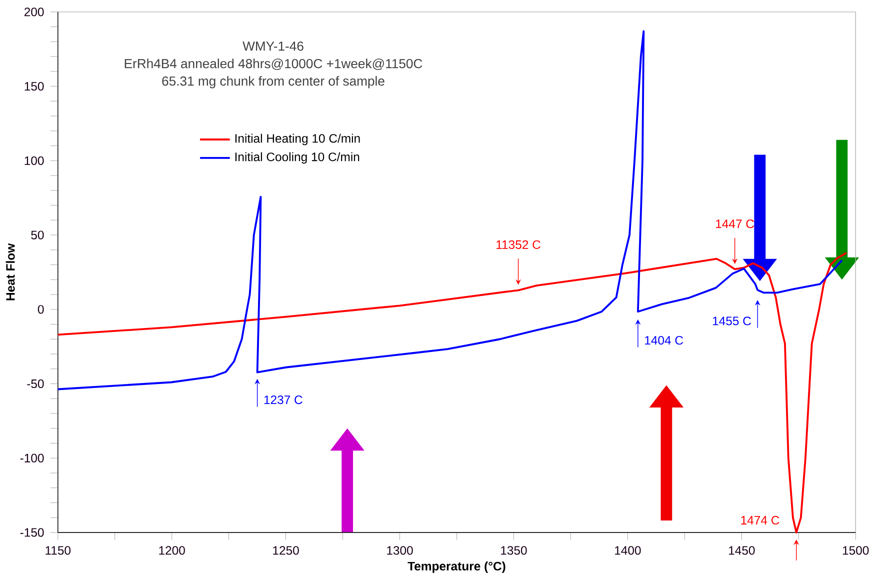  Describe the element at coordinates (58, 550) in the screenshot. I see `x-tick-label: 1150` at that location.